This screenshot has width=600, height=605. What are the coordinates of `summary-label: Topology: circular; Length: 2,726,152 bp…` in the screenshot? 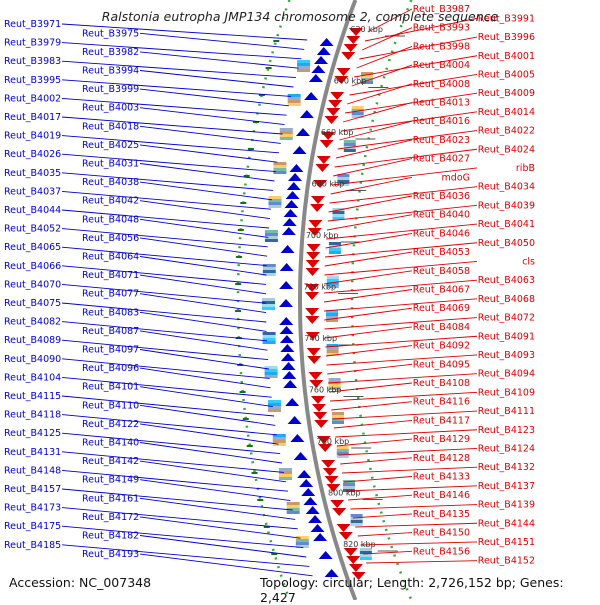 It's located at (412, 590).